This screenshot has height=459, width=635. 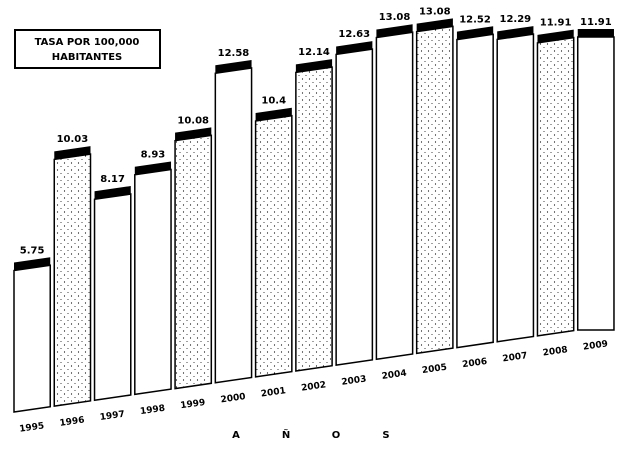 I want to click on tick-label-2006: 2006, so click(x=475, y=363).